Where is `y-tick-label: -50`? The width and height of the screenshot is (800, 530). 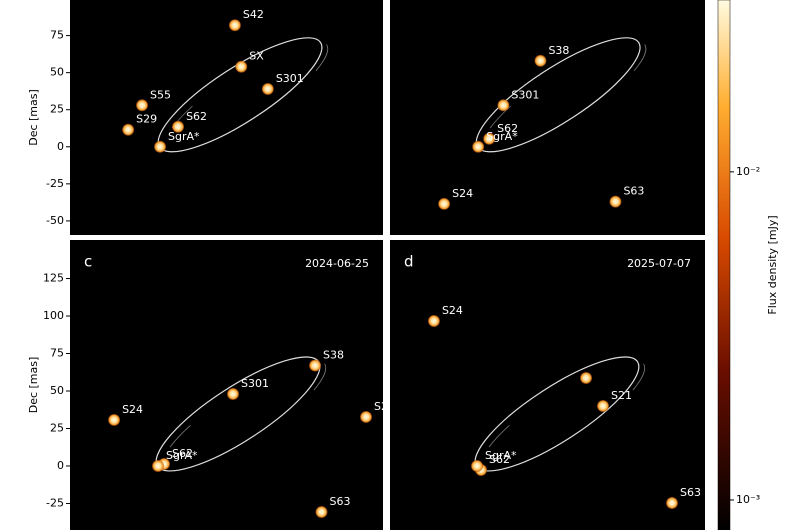
y-tick-label: -50 is located at coordinates (55, 220).